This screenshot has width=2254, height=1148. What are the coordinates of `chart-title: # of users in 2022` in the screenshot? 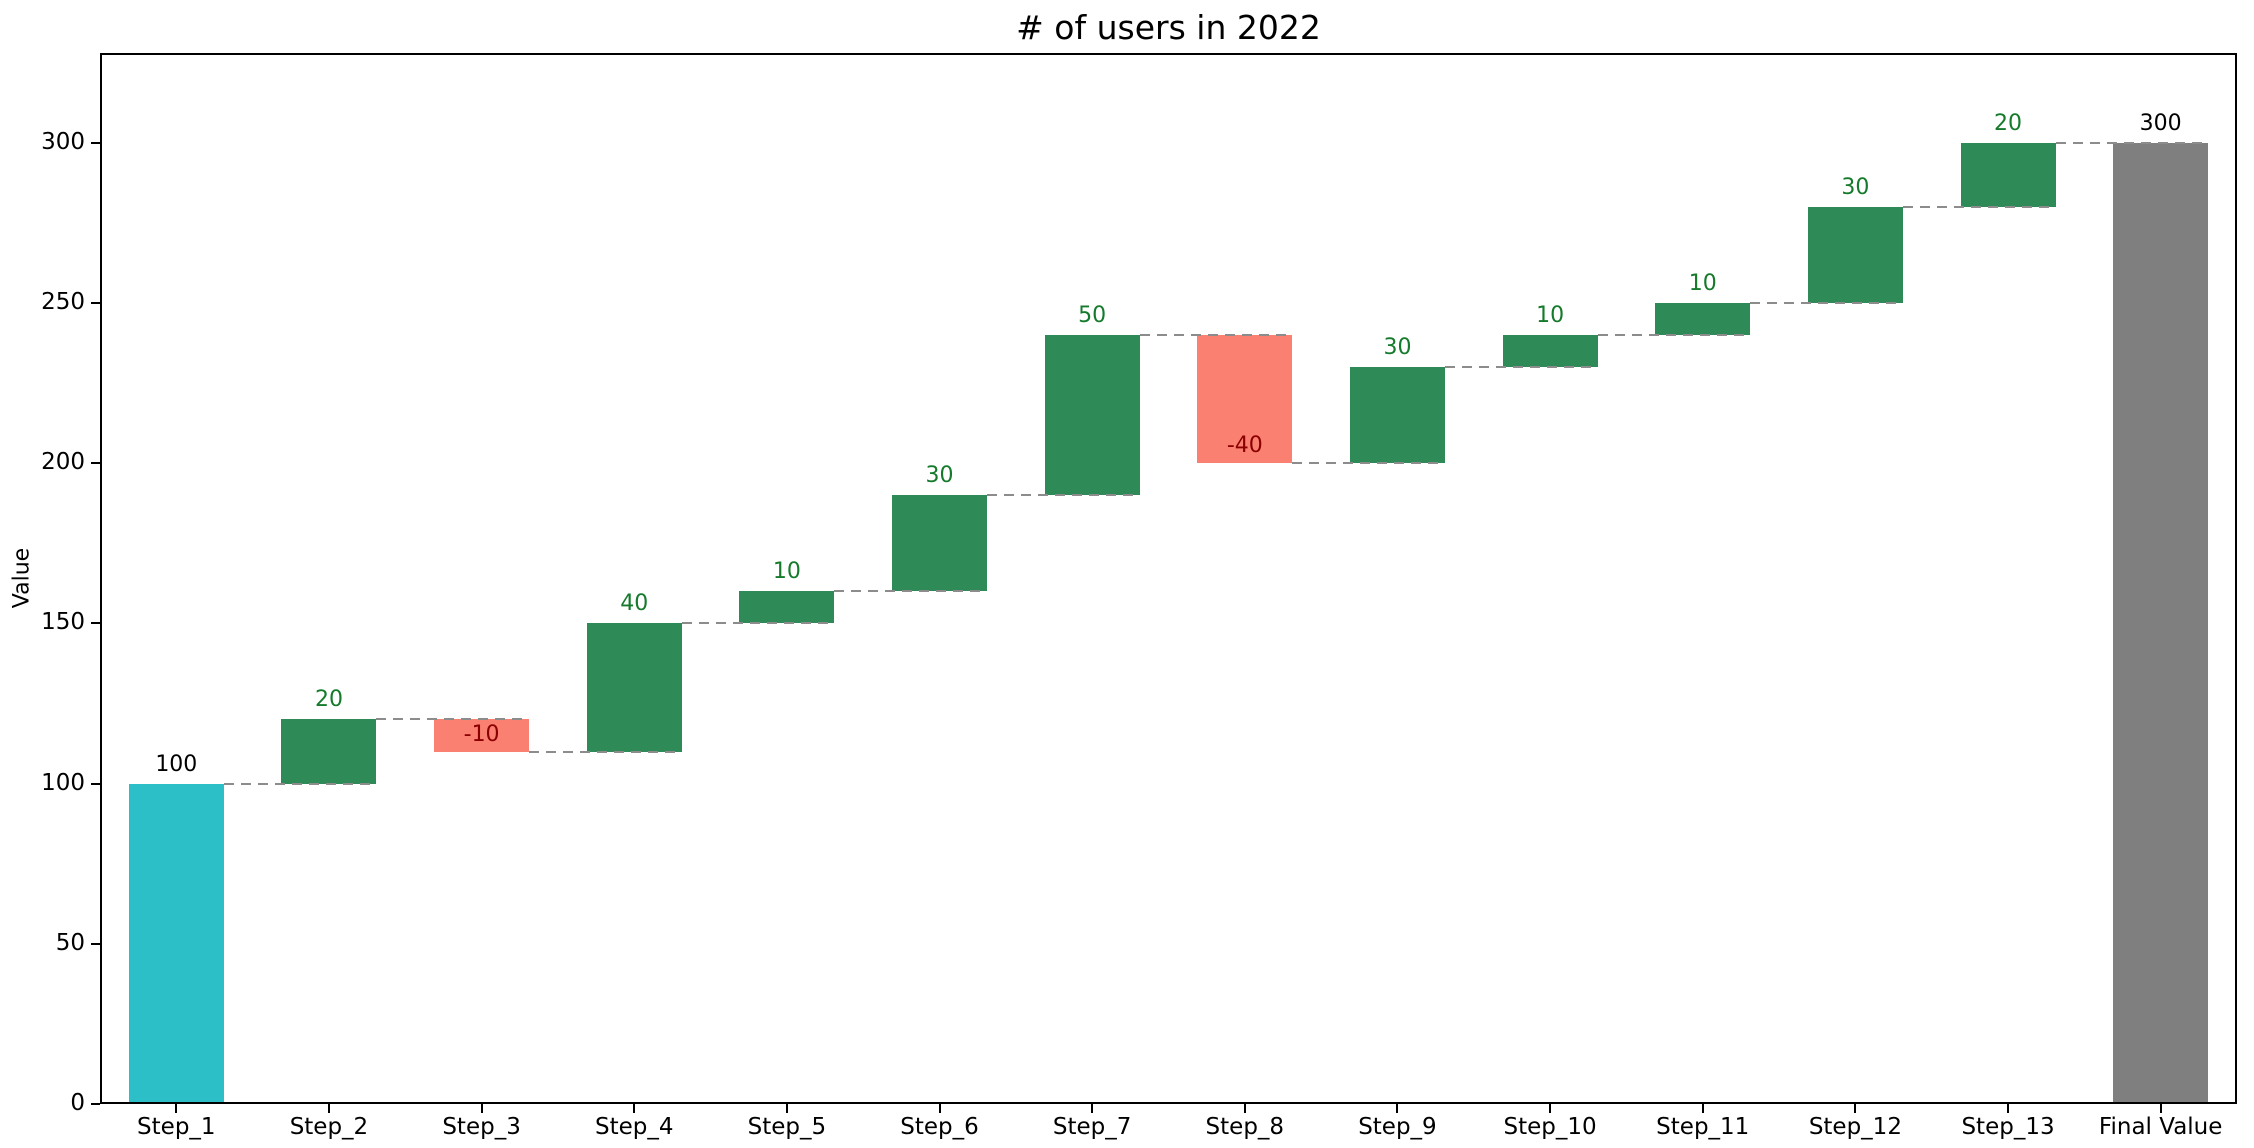 It's located at (1168, 27).